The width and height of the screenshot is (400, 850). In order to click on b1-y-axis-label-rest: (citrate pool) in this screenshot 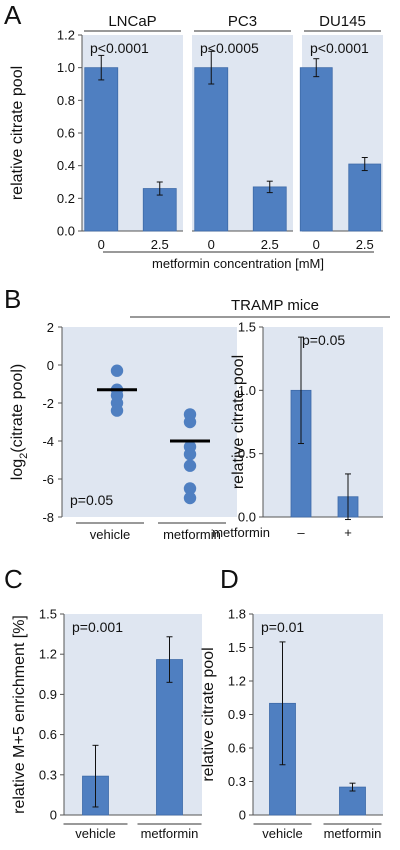, I will do `click(17, 408)`.